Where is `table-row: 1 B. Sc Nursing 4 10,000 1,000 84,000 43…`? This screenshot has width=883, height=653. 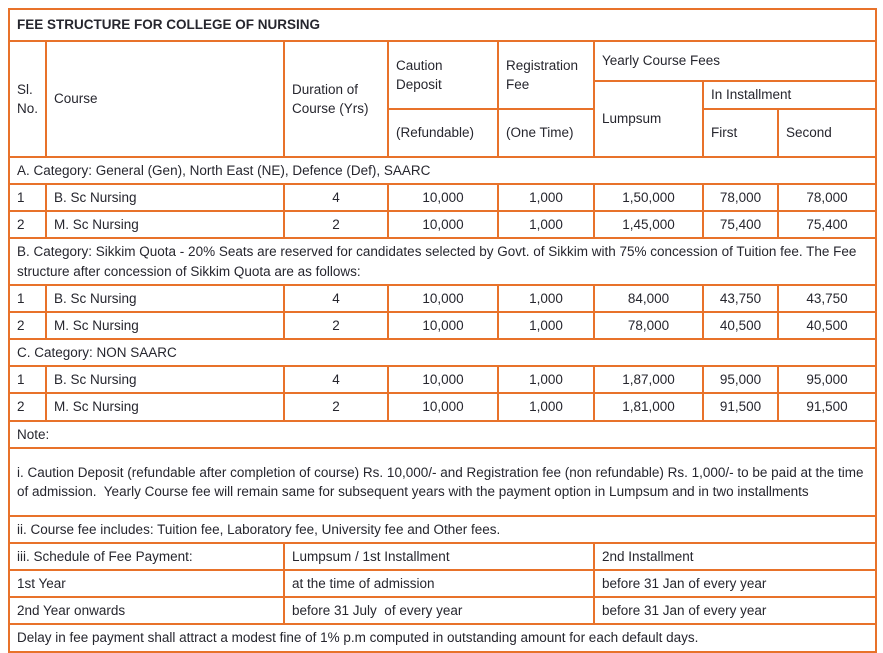
table-row: 1 B. Sc Nursing 4 10,000 1,000 84,000 43… is located at coordinates (443, 298).